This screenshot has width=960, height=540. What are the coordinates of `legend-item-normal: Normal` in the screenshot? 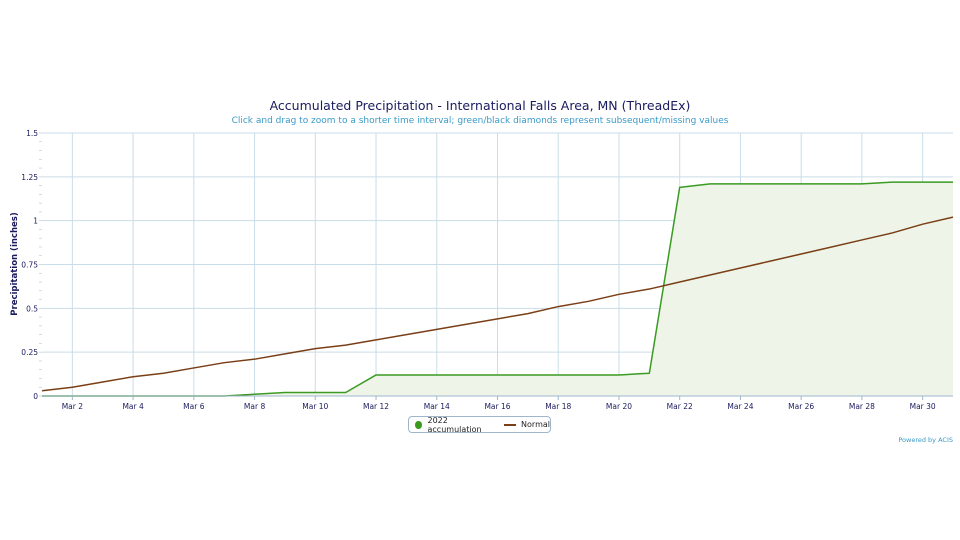 It's located at (527, 424).